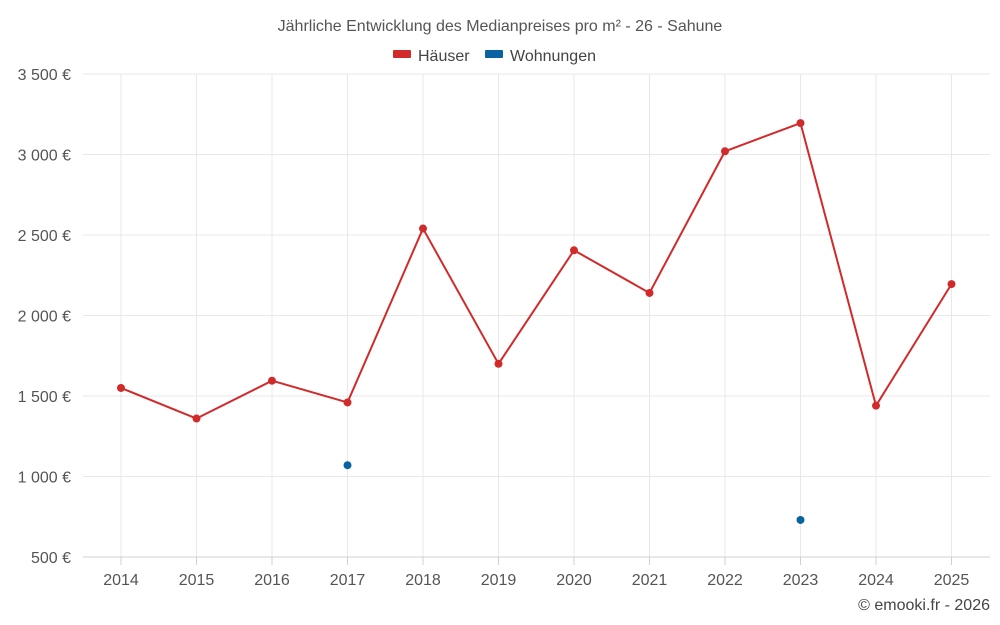 The height and width of the screenshot is (625, 1000). What do you see at coordinates (800, 519) in the screenshot?
I see `data-point-wohnungen-2023` at bounding box center [800, 519].